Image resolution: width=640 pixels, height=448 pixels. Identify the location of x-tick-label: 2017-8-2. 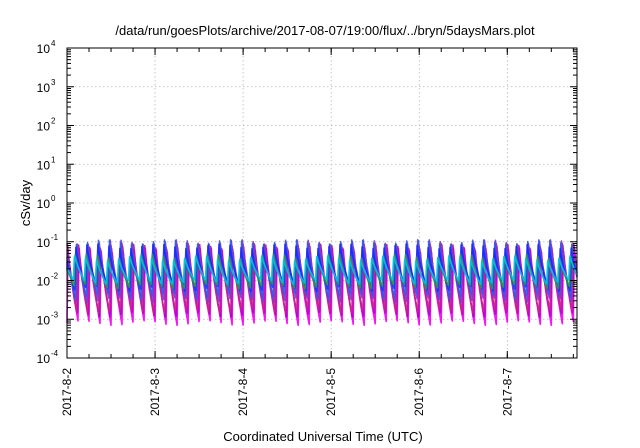
(67, 392).